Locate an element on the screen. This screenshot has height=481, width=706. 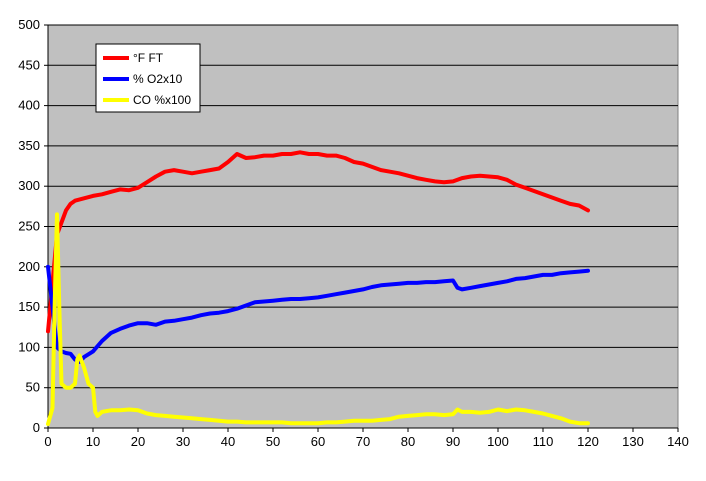
y-tick-label: 500 is located at coordinates (29, 24).